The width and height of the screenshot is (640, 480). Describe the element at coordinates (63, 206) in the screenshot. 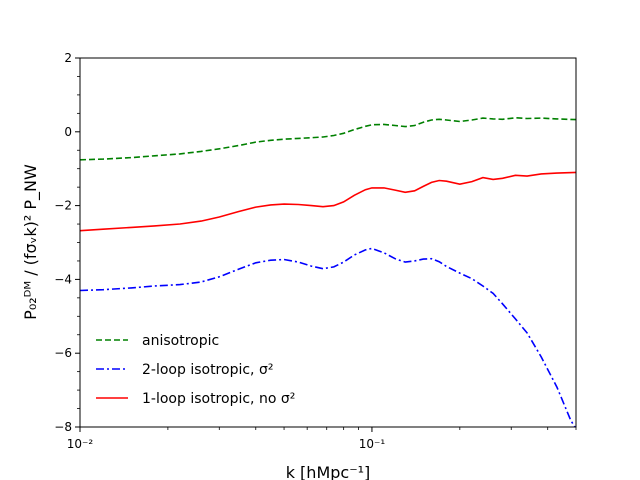

I see `y-tick-label: −2` at that location.